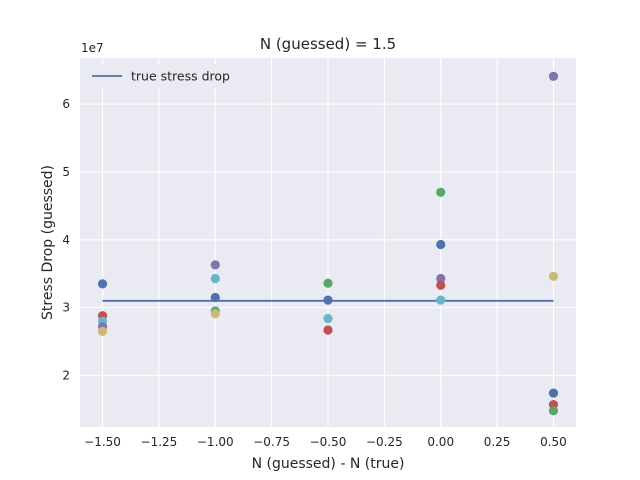 The width and height of the screenshot is (640, 480). I want to click on legend-label: true stress drop, so click(180, 76).